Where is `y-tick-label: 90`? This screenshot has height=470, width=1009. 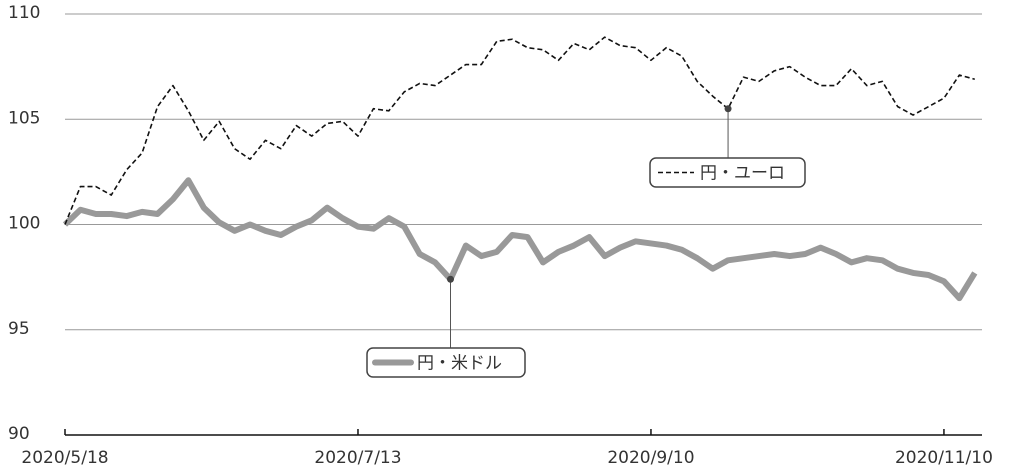 y-tick-label: 90 is located at coordinates (19, 434).